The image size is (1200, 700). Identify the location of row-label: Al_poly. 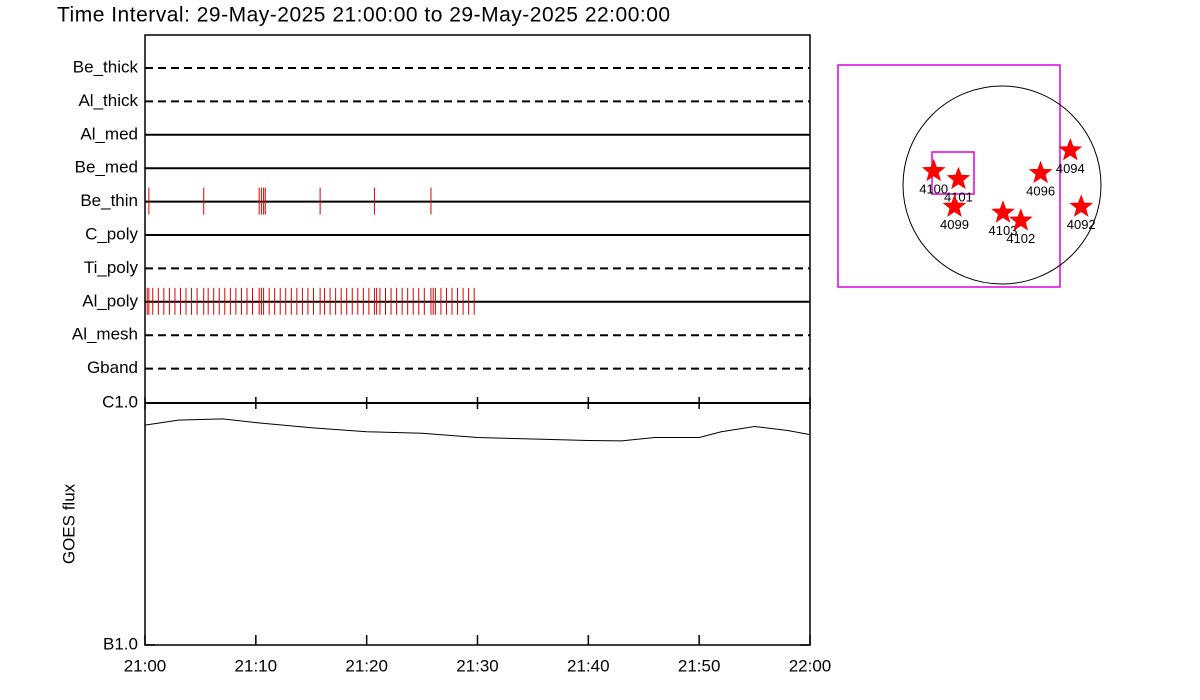
(110, 300).